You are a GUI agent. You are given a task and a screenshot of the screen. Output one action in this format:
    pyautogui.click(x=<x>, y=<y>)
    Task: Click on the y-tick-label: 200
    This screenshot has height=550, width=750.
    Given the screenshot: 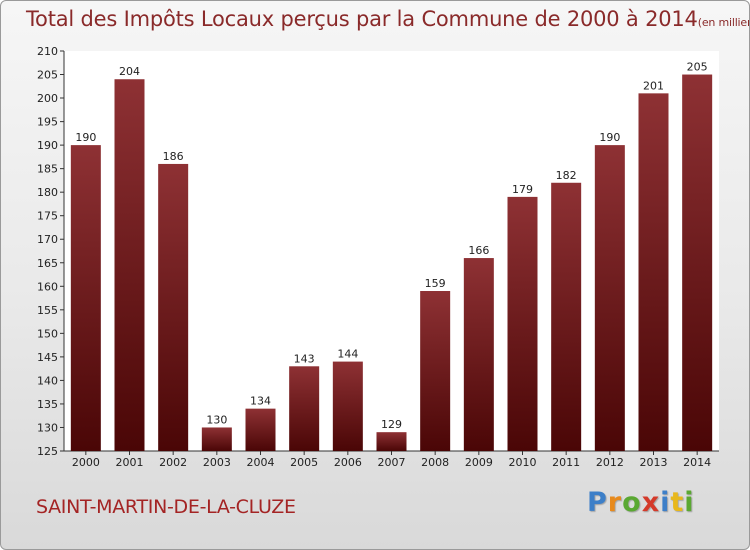 What is the action you would take?
    pyautogui.click(x=47, y=98)
    